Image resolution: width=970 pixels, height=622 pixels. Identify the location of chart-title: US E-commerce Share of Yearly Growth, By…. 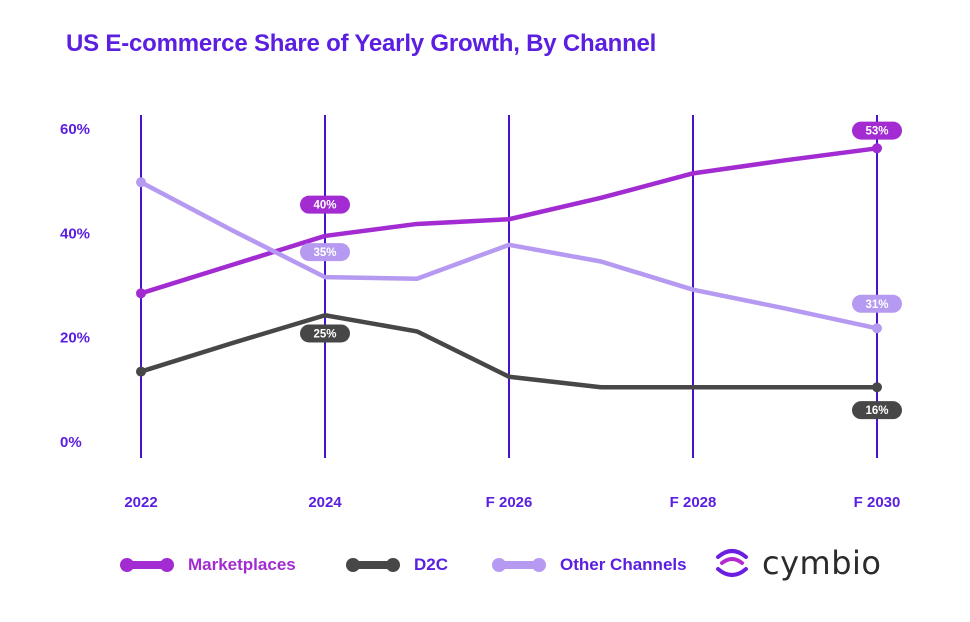
(361, 43).